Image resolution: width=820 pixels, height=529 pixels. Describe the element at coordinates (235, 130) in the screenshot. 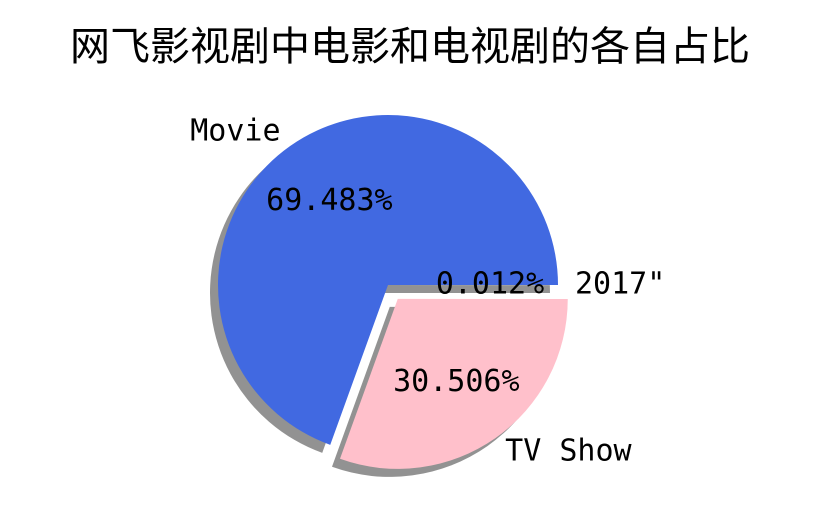

I see `slice-label-movie: Movie` at that location.